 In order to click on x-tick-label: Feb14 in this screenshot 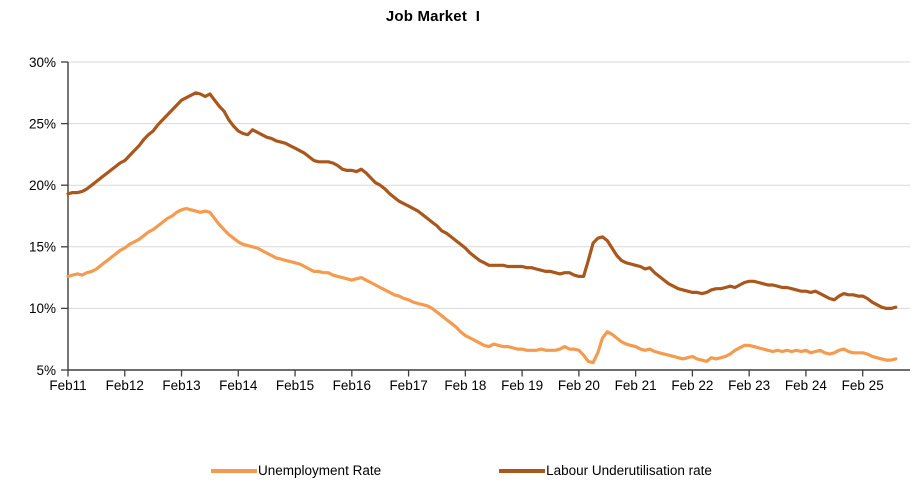, I will do `click(238, 385)`.